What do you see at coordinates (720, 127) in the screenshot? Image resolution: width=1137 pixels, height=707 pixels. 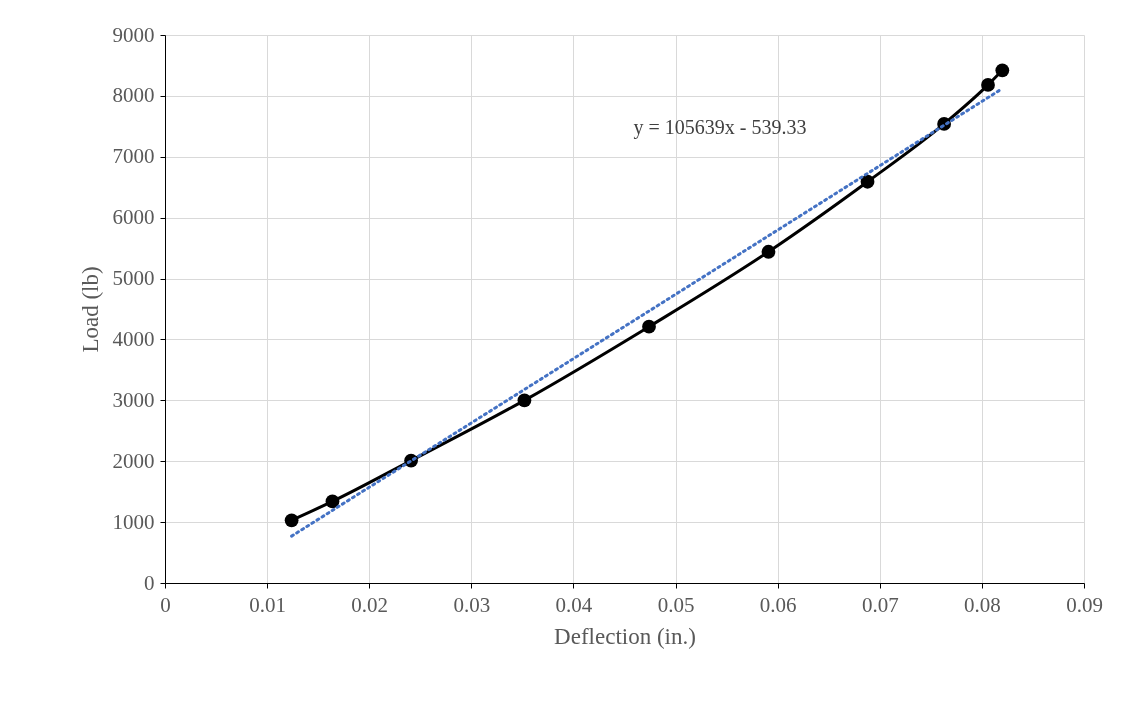 I see `annotation: y = 105639x - 539.33` at bounding box center [720, 127].